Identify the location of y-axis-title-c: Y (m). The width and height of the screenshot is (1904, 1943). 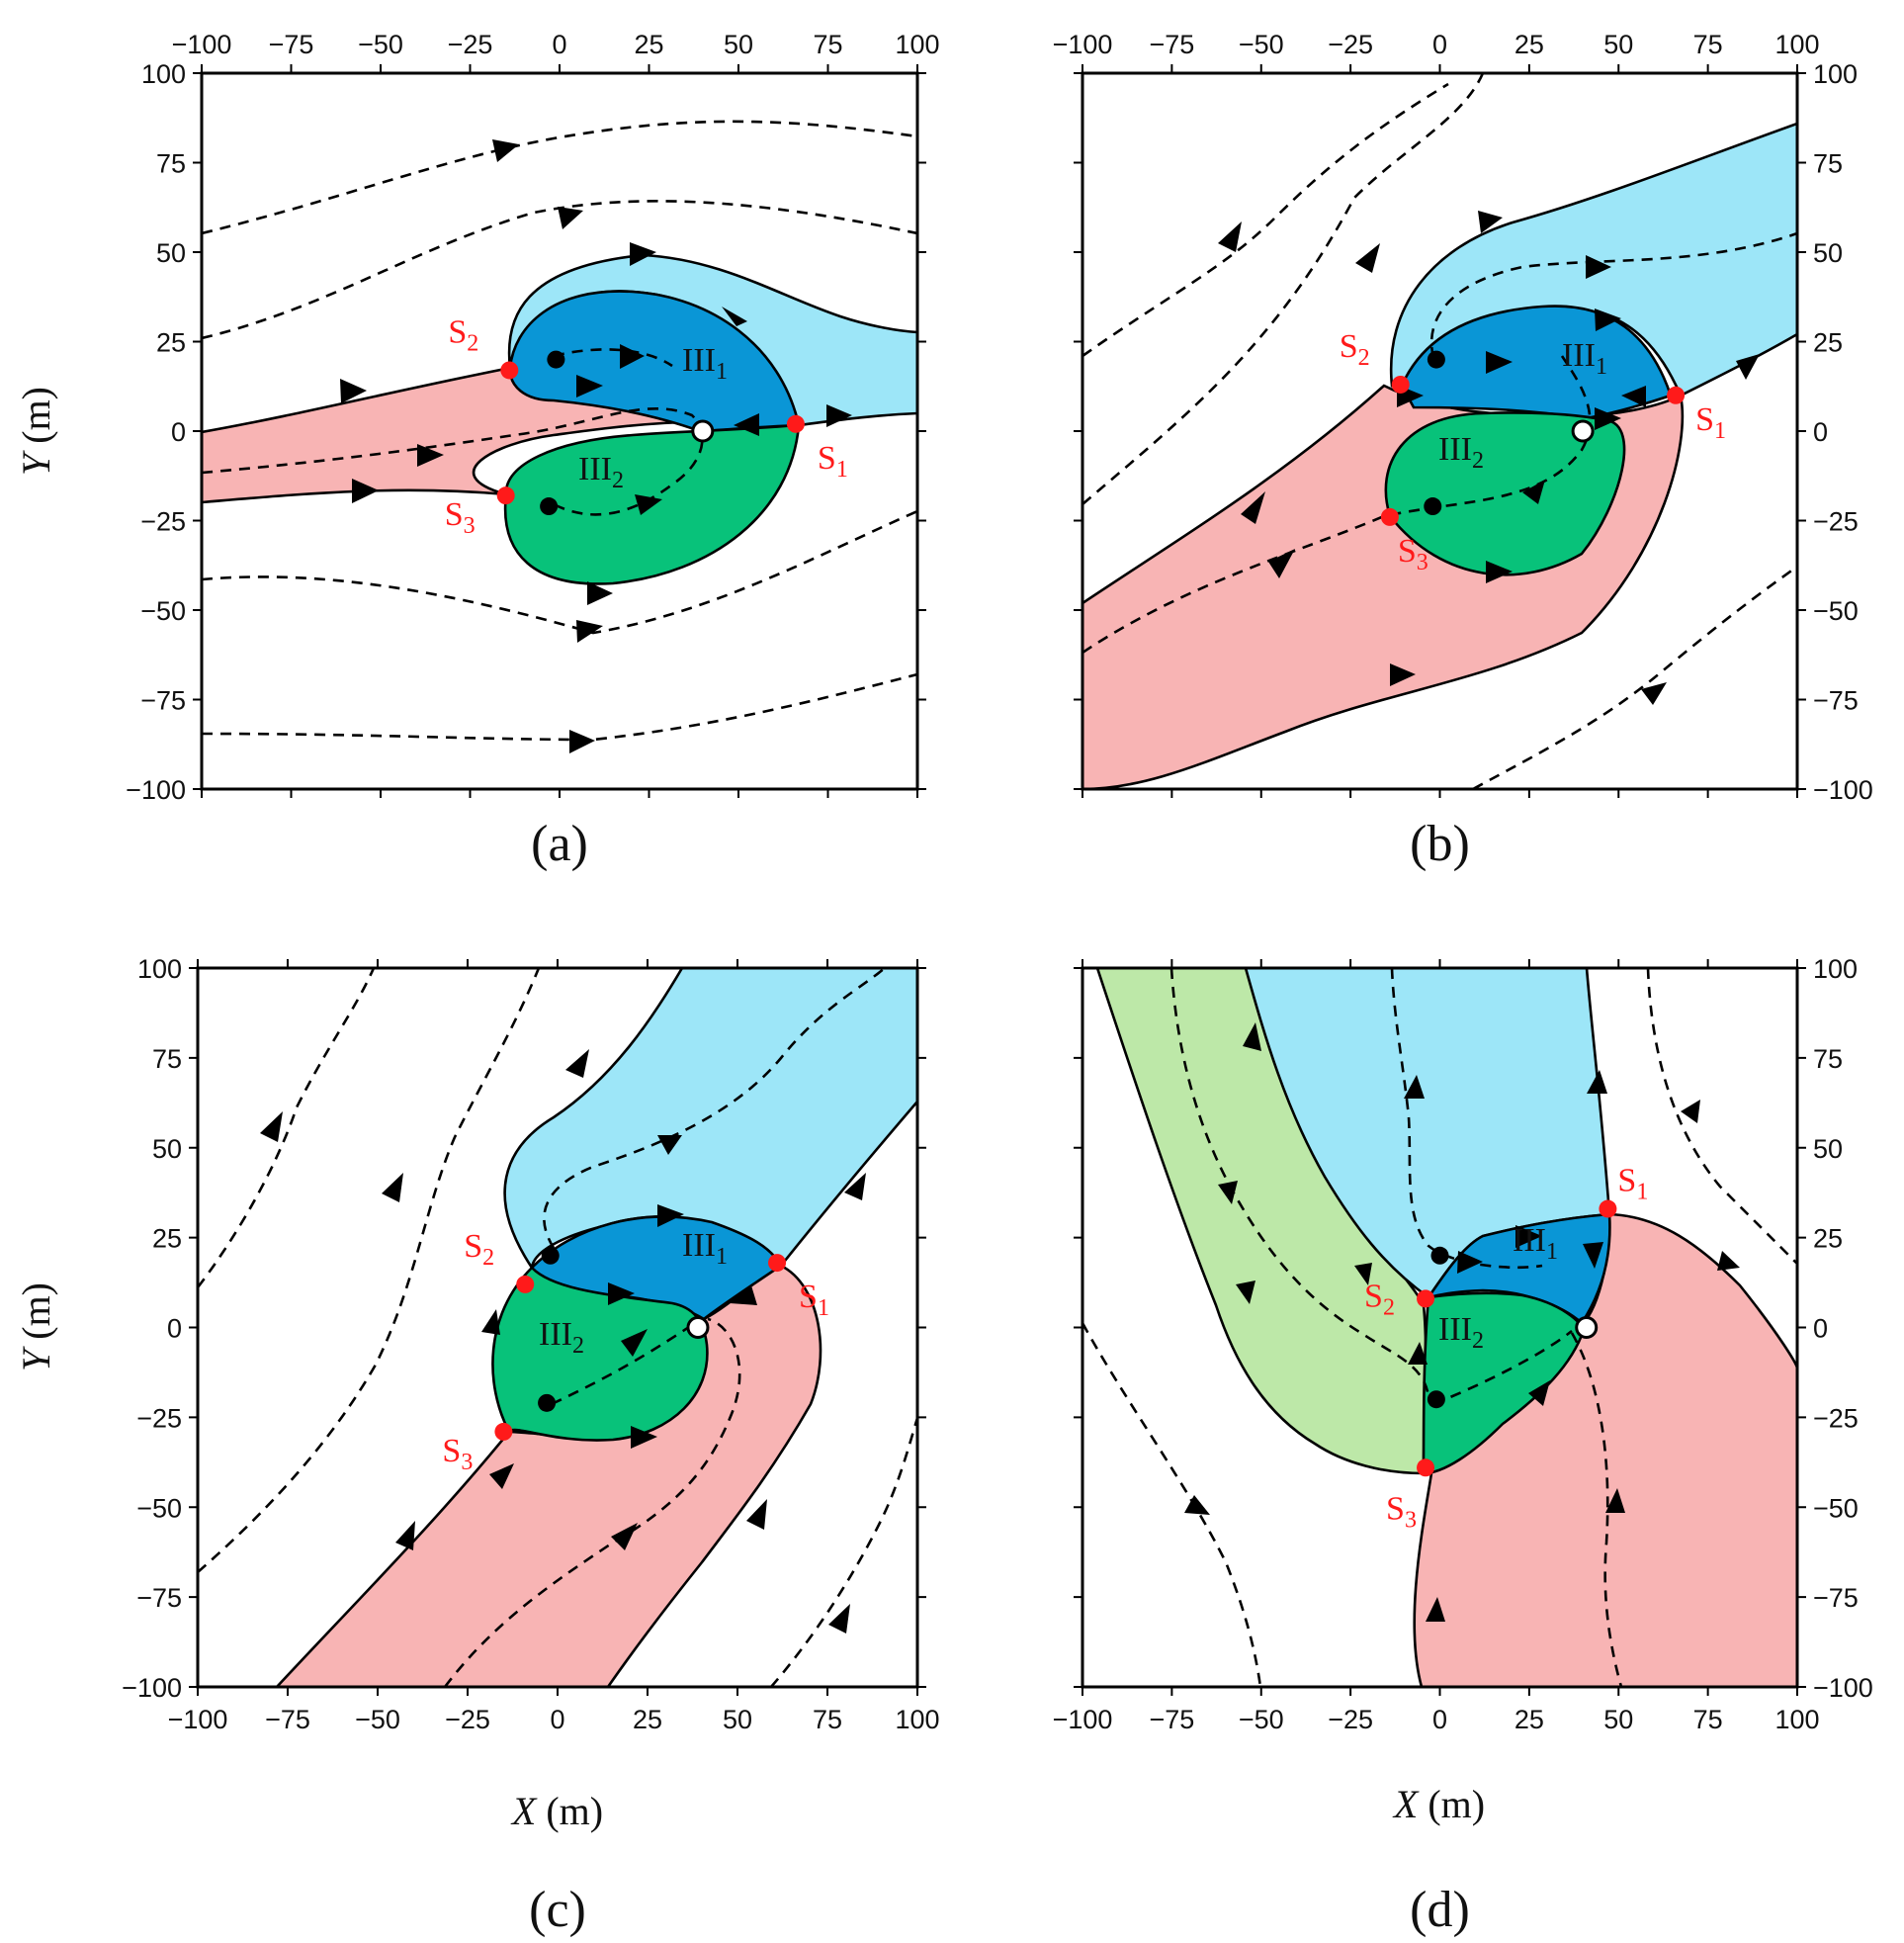
(36, 1326).